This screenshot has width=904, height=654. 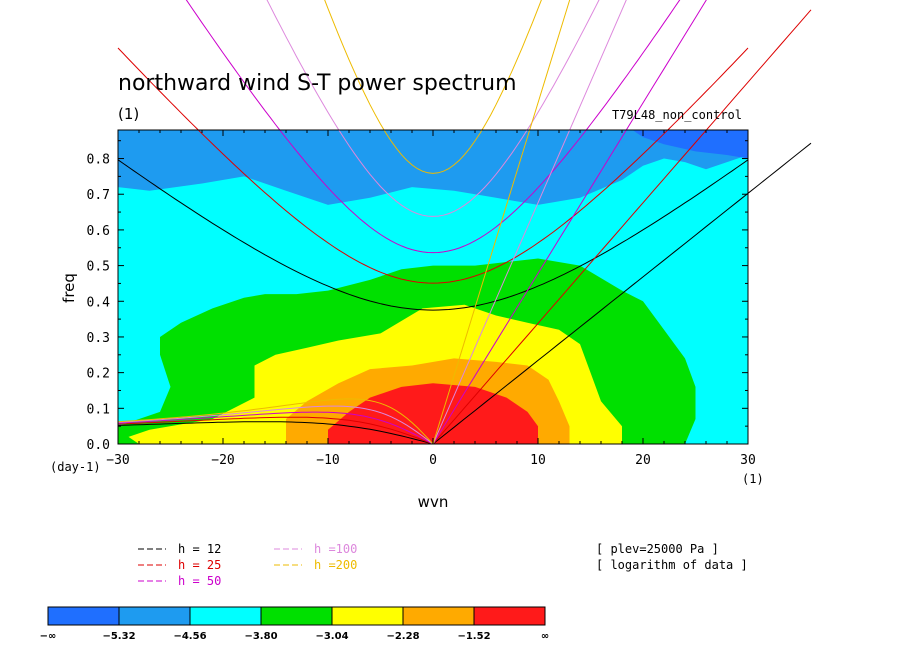 I want to click on ig-curve-h200, so click(x=433, y=87).